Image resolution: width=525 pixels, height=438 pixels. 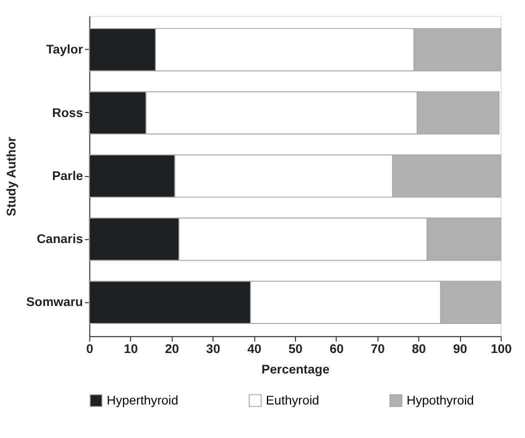 What do you see at coordinates (65, 49) in the screenshot?
I see `y-tick-label: Taylor` at bounding box center [65, 49].